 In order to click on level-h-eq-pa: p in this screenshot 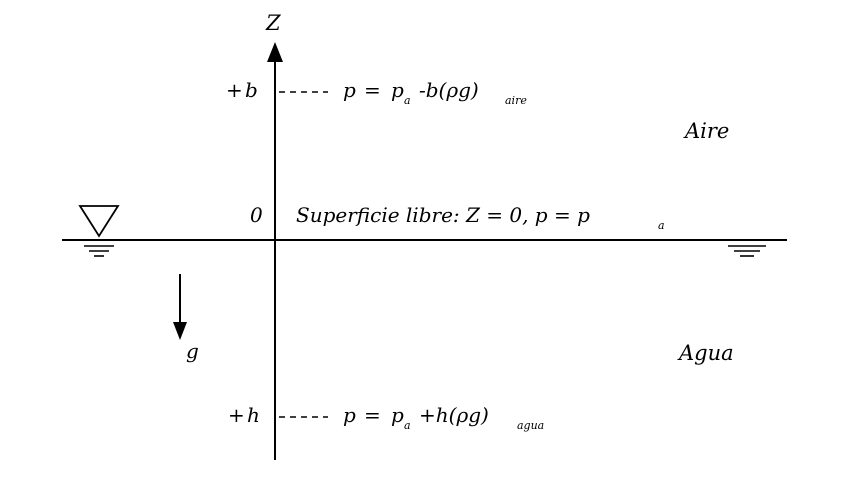, I will do `click(397, 415)`.